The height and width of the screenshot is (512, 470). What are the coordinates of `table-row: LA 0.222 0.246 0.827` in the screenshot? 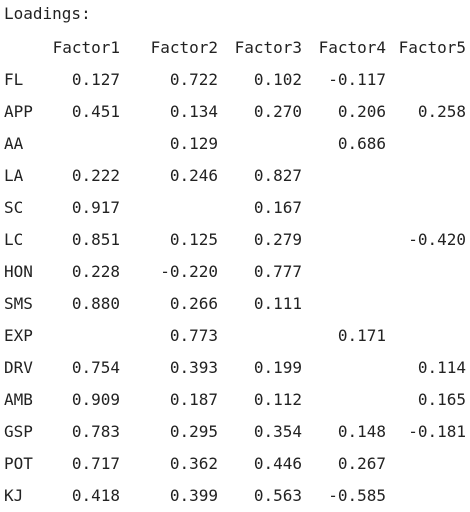 It's located at (237, 176).